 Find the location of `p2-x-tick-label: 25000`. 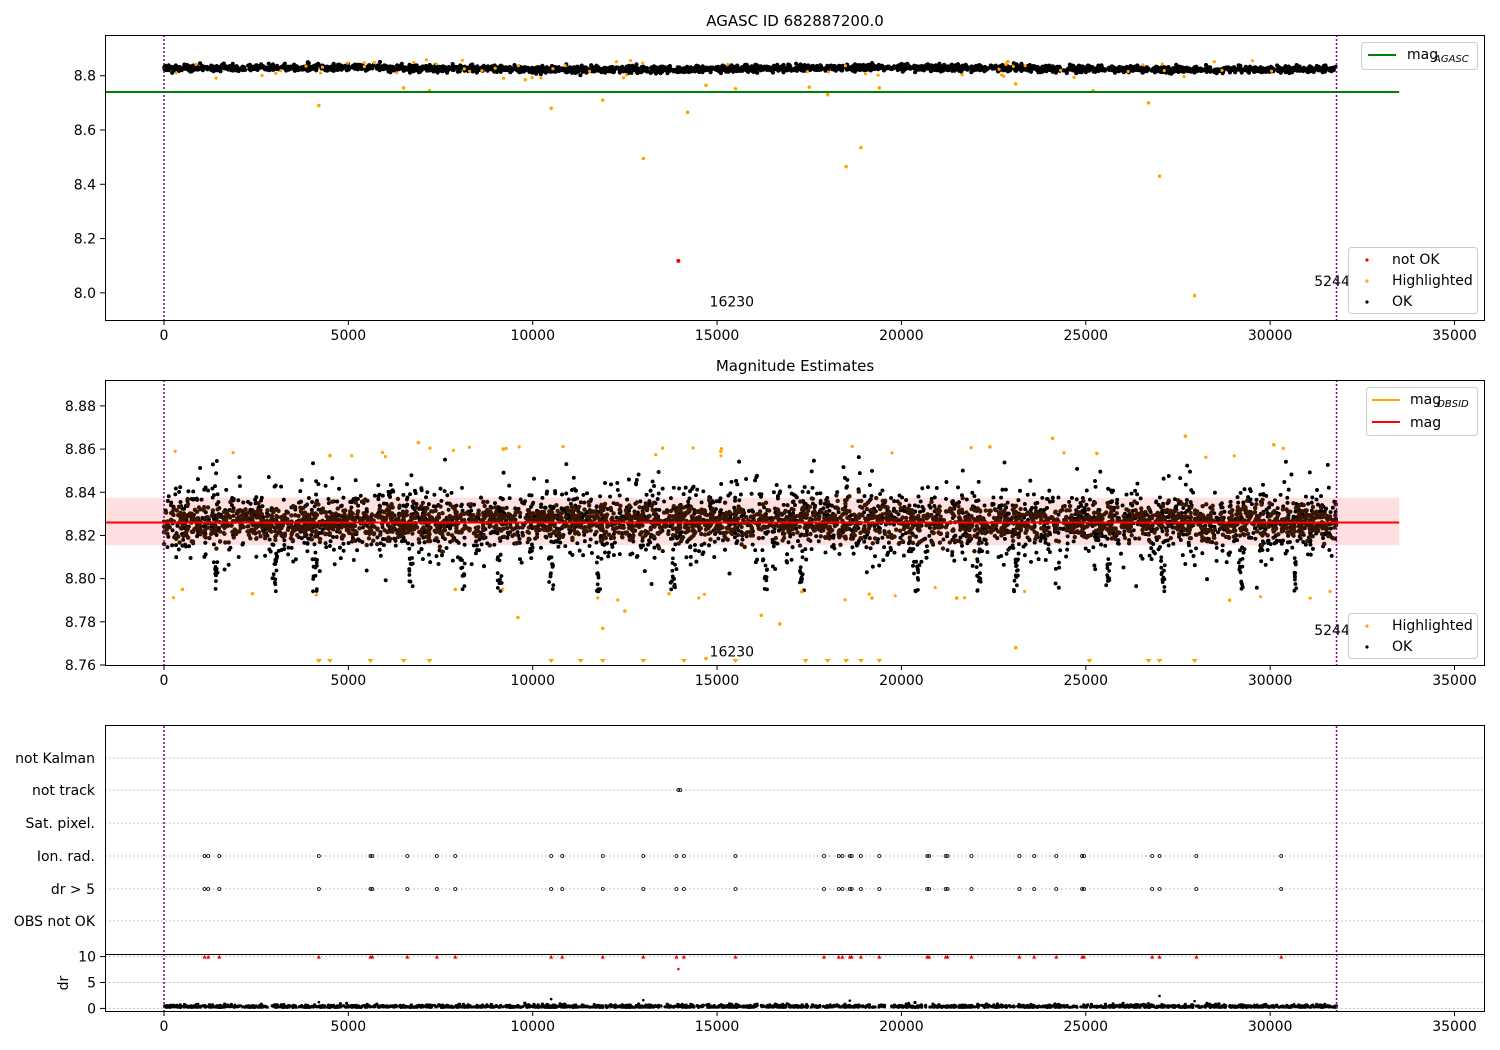

p2-x-tick-label: 25000 is located at coordinates (1086, 681).